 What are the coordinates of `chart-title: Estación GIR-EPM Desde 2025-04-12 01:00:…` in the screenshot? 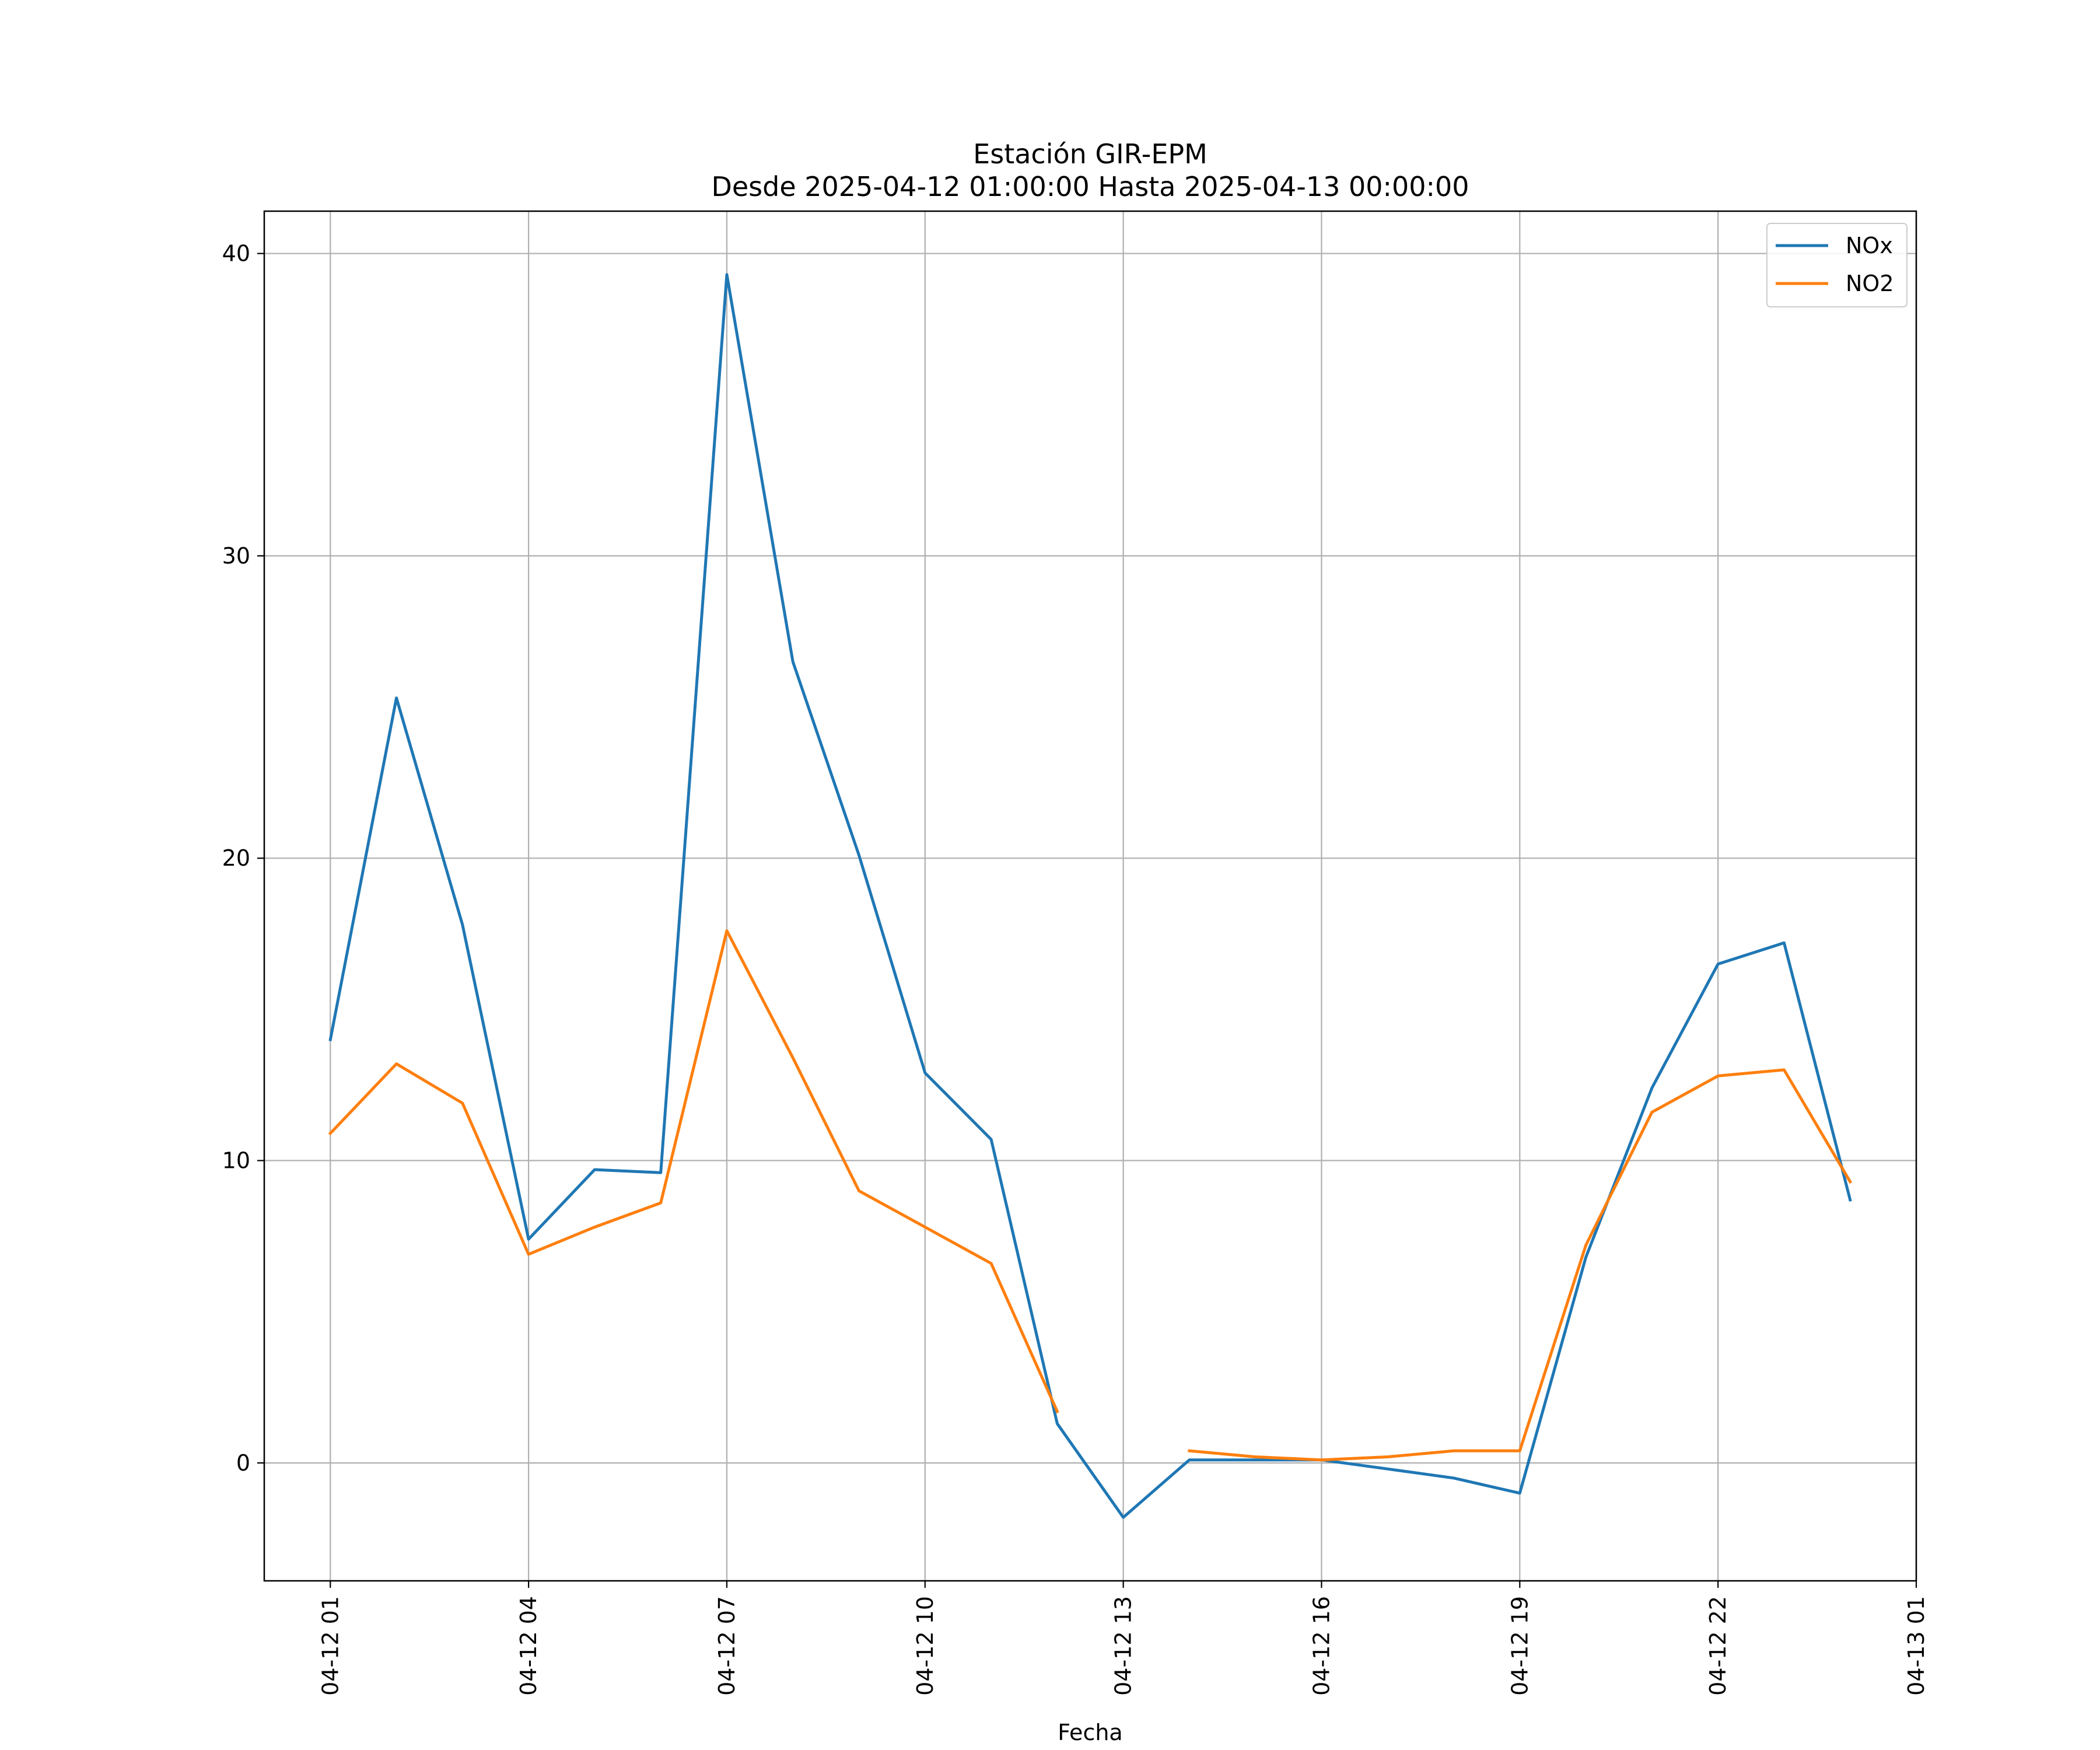 It's located at (1090, 170).